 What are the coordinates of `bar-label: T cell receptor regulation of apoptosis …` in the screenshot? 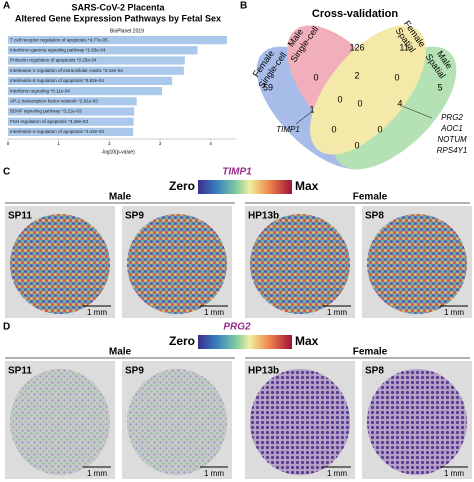 It's located at (59, 39).